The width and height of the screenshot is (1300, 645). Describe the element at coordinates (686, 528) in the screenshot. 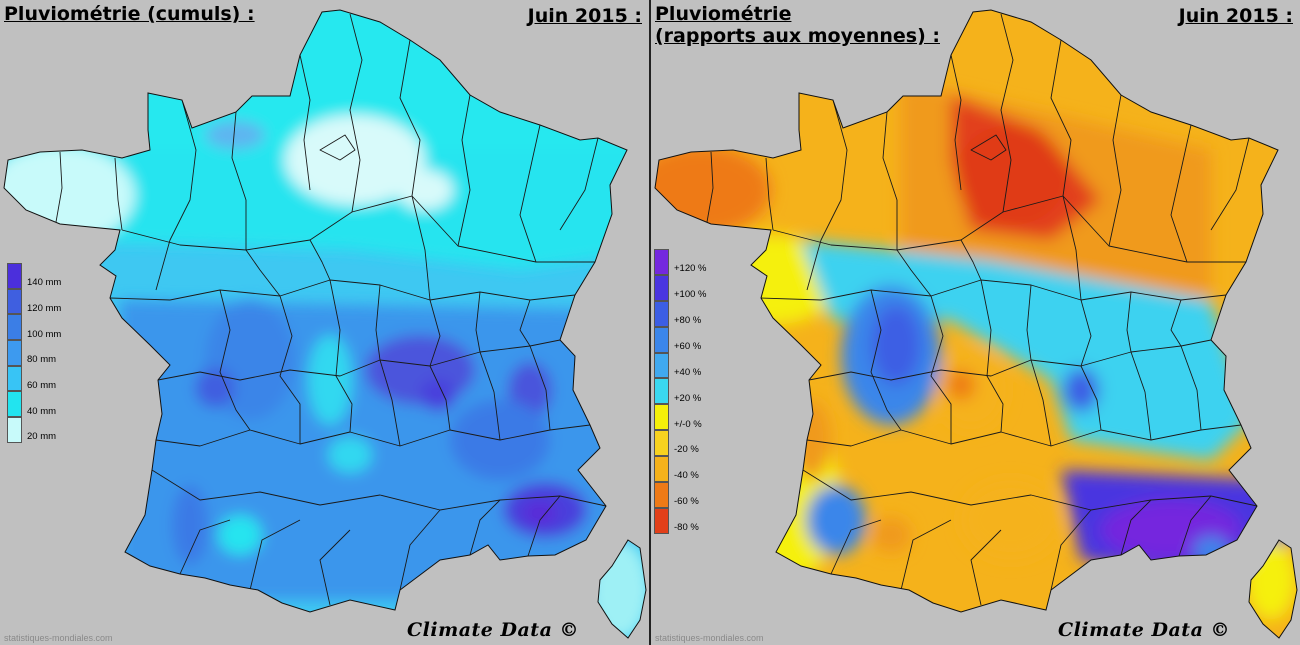

I see `legend-label: -80 %` at that location.